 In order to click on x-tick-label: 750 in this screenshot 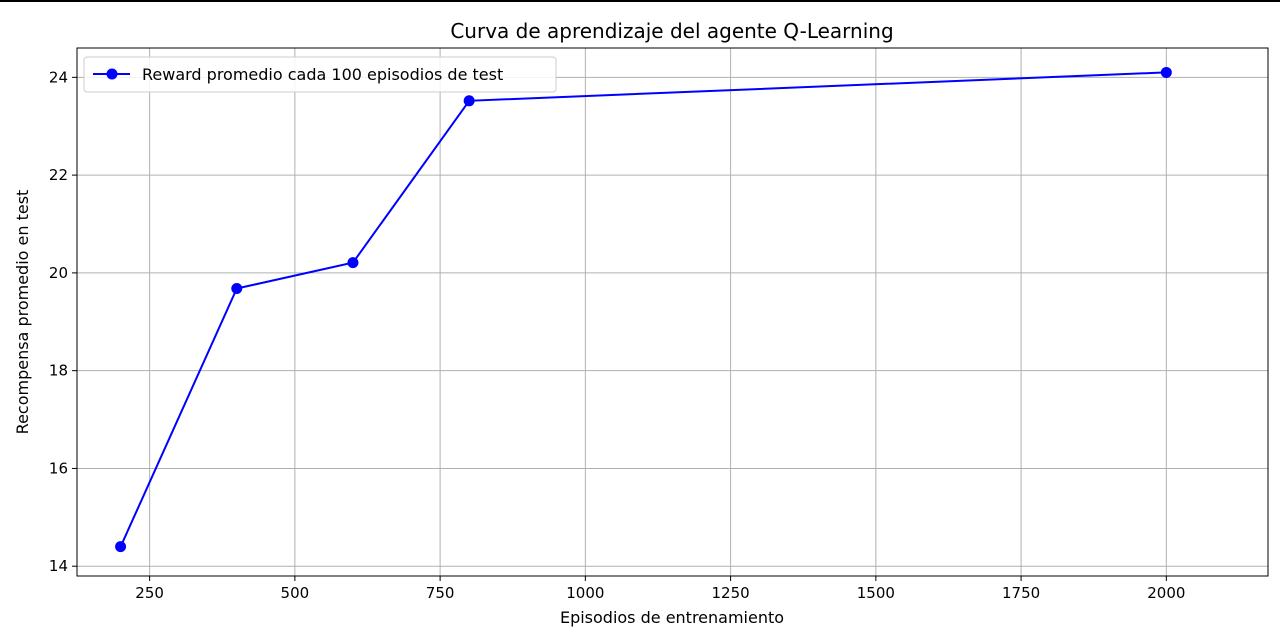, I will do `click(440, 593)`.